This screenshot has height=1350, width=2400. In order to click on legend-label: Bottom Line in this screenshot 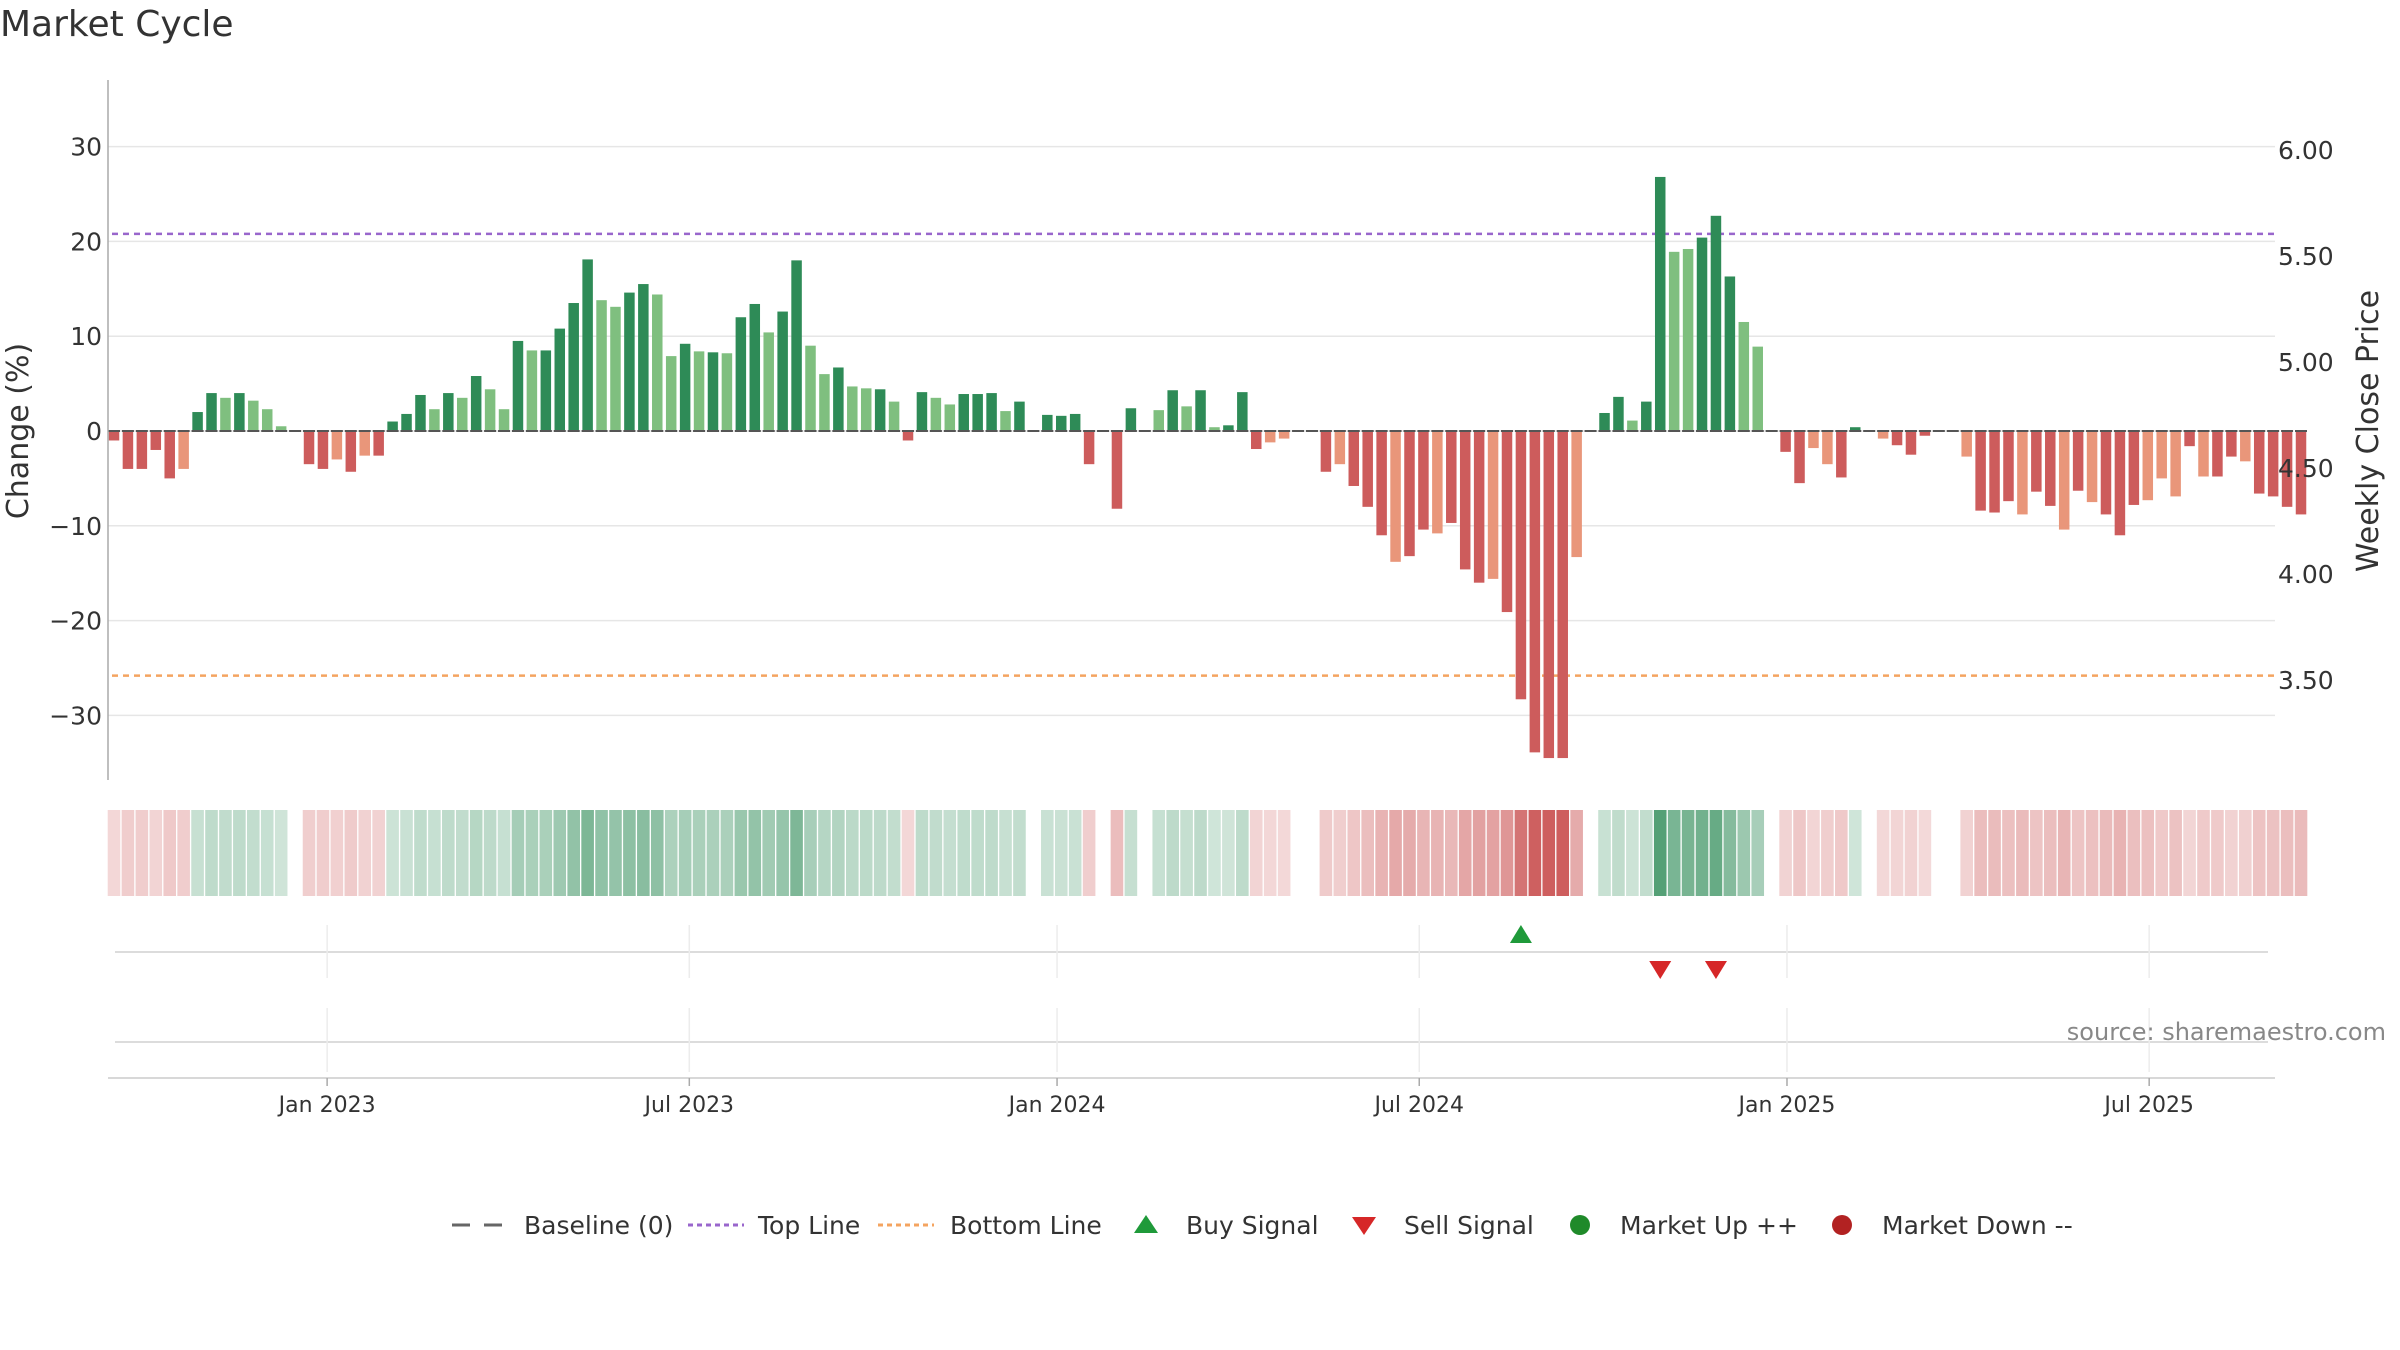, I will do `click(1026, 1225)`.